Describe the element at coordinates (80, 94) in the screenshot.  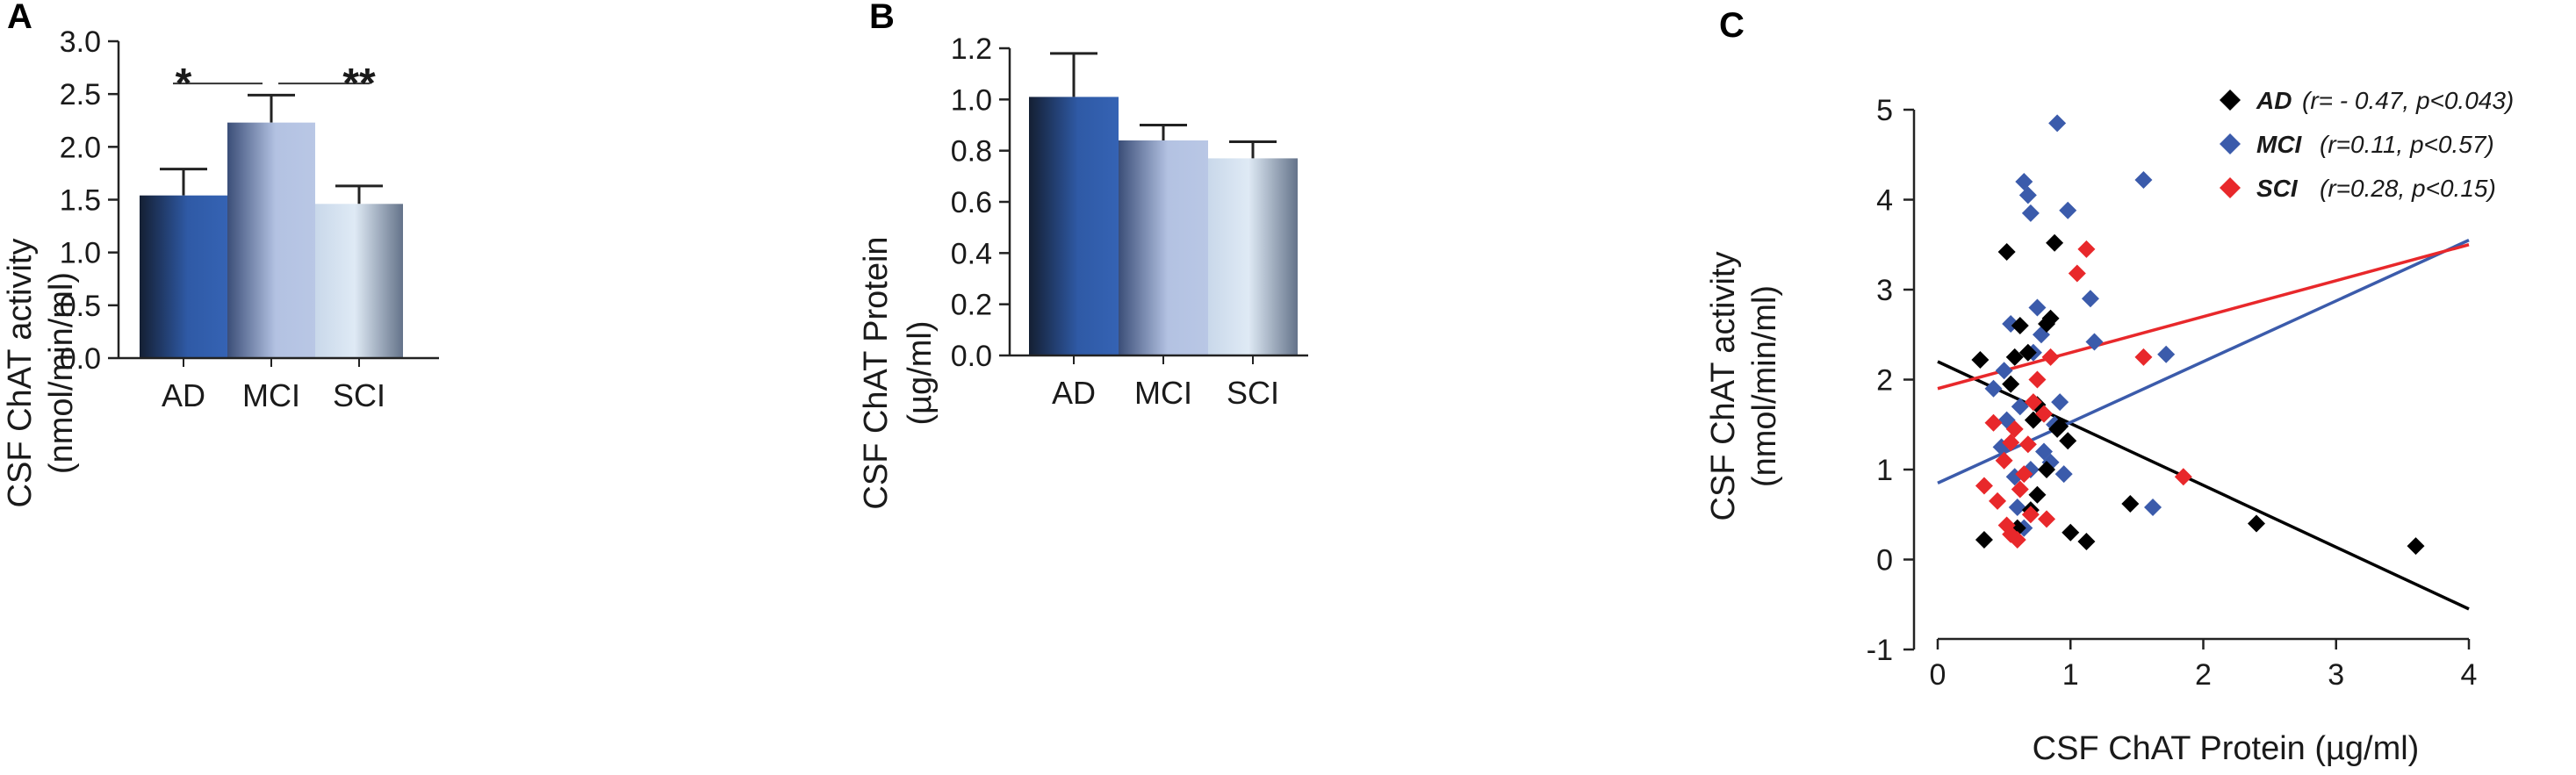
I see `y-tick-label: 2.5` at that location.